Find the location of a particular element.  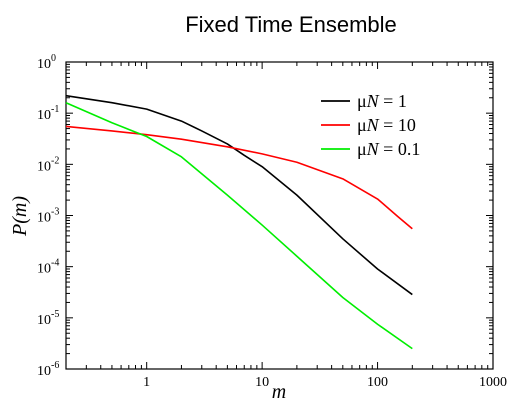

legend-label-3: μN = 0.1 is located at coordinates (388, 149).